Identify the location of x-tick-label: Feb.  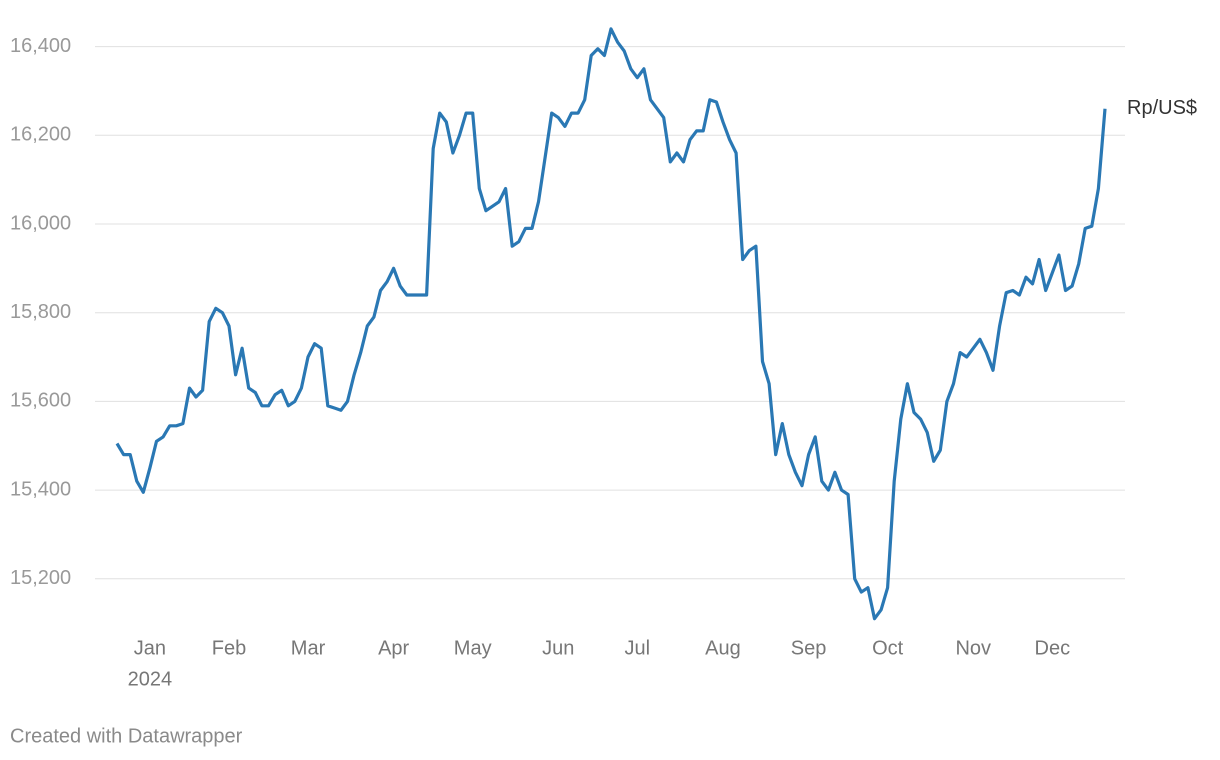
(229, 648).